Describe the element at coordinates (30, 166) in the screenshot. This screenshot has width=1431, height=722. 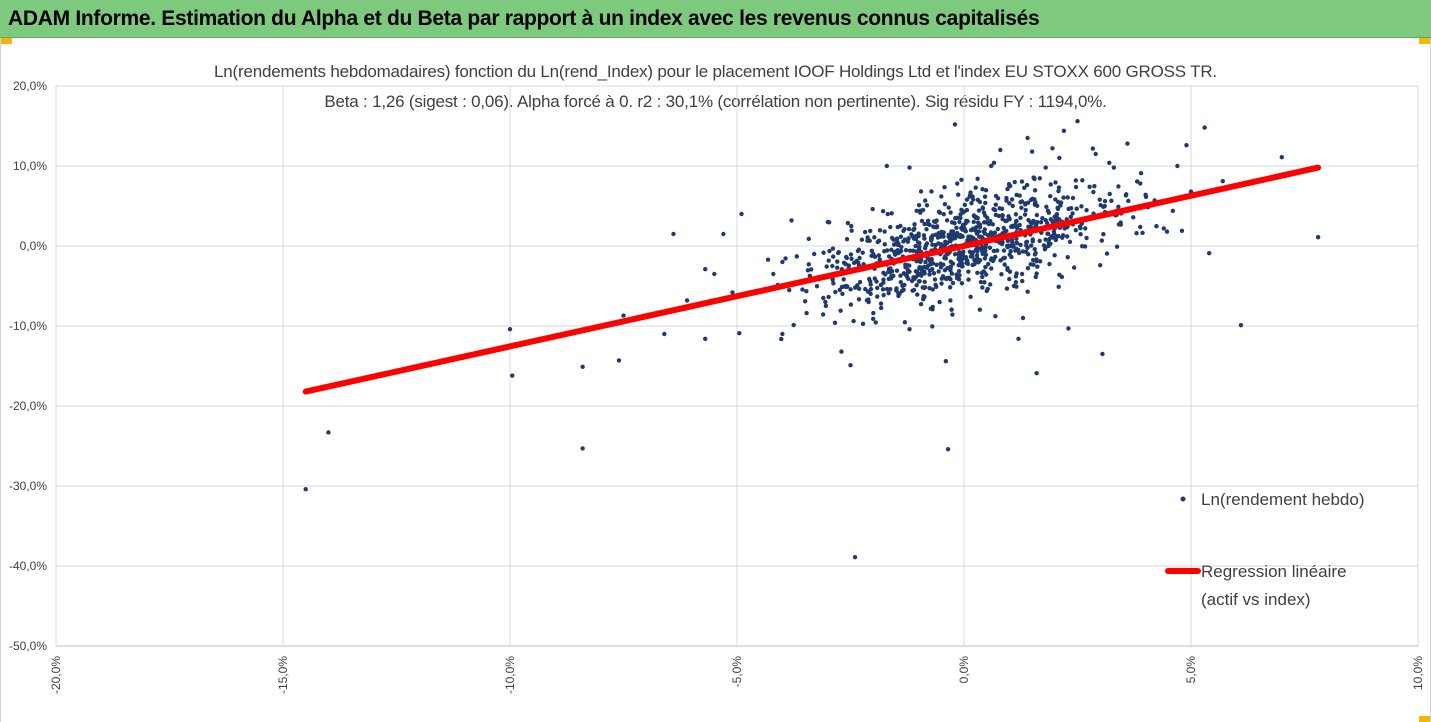
I see `y-tick-label: 10,0%` at that location.